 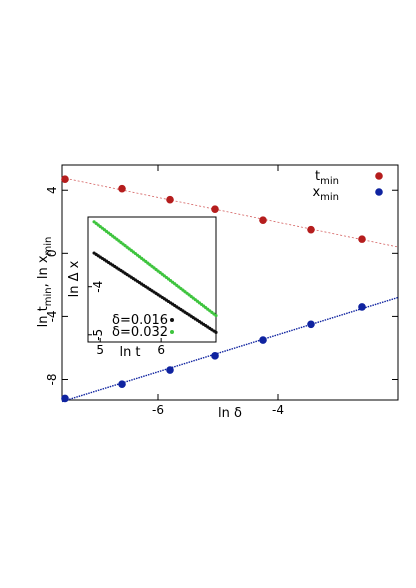 What do you see at coordinates (74, 278) in the screenshot?
I see `inset-y-axis-label: ln Δ x` at bounding box center [74, 278].